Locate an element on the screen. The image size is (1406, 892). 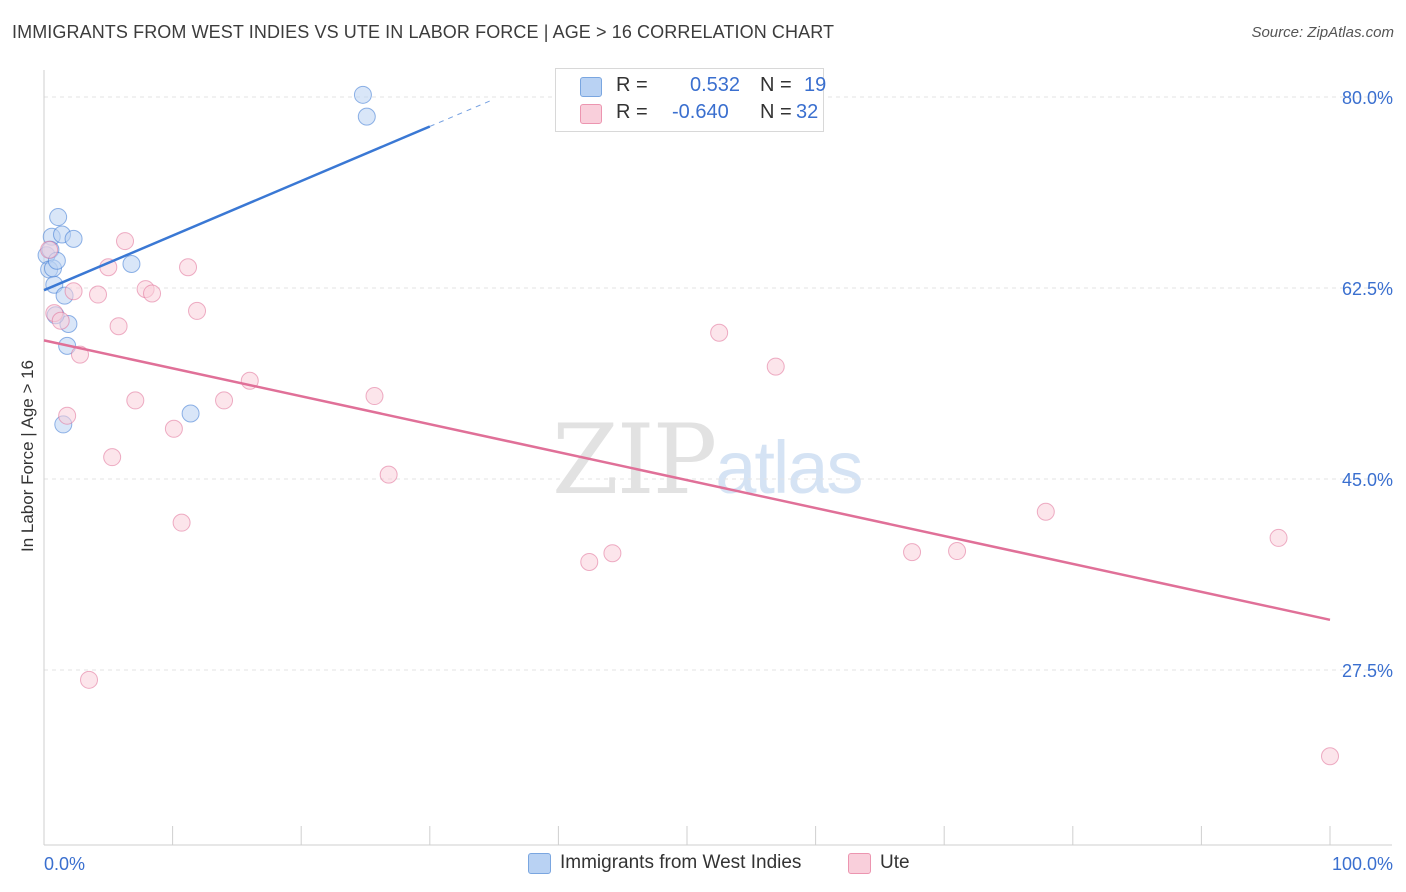
watermark-zip: ZIP is located at coordinates (634, 460).